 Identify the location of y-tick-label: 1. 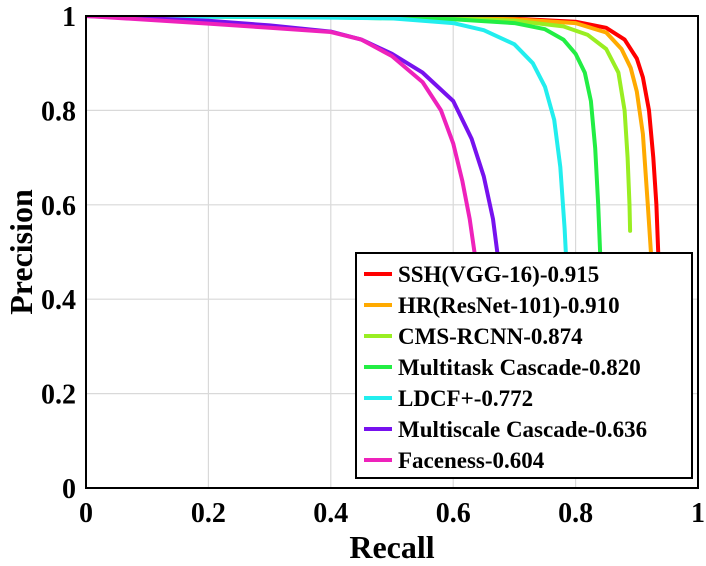
(69, 17).